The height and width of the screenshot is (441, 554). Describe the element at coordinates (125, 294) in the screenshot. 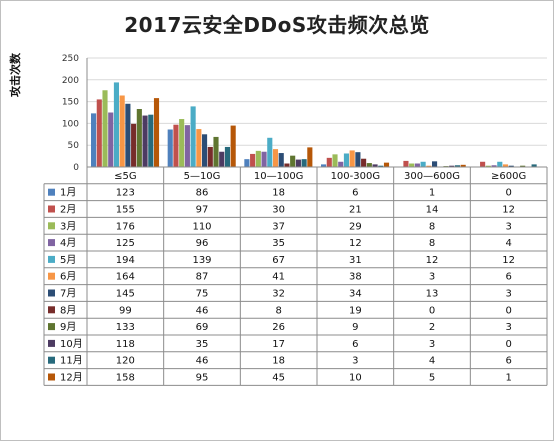

I see `data-label: 145` at that location.